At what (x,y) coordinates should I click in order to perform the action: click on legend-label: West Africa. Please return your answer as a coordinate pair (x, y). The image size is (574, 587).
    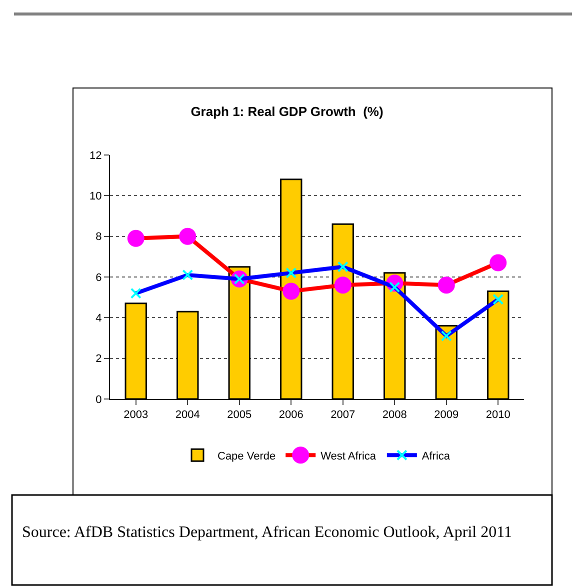
    Looking at the image, I should click on (348, 456).